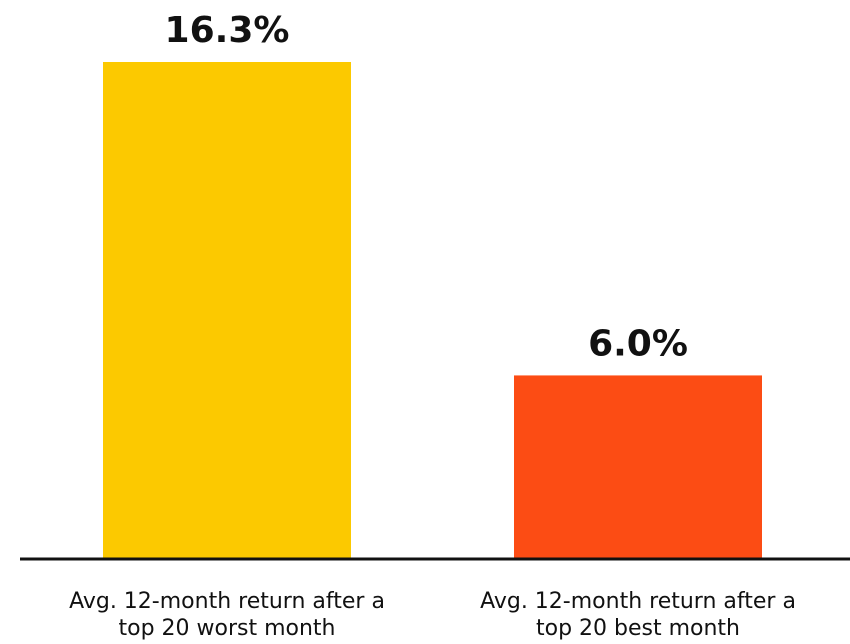  Describe the element at coordinates (638, 343) in the screenshot. I see `value-label: 6.0%` at that location.